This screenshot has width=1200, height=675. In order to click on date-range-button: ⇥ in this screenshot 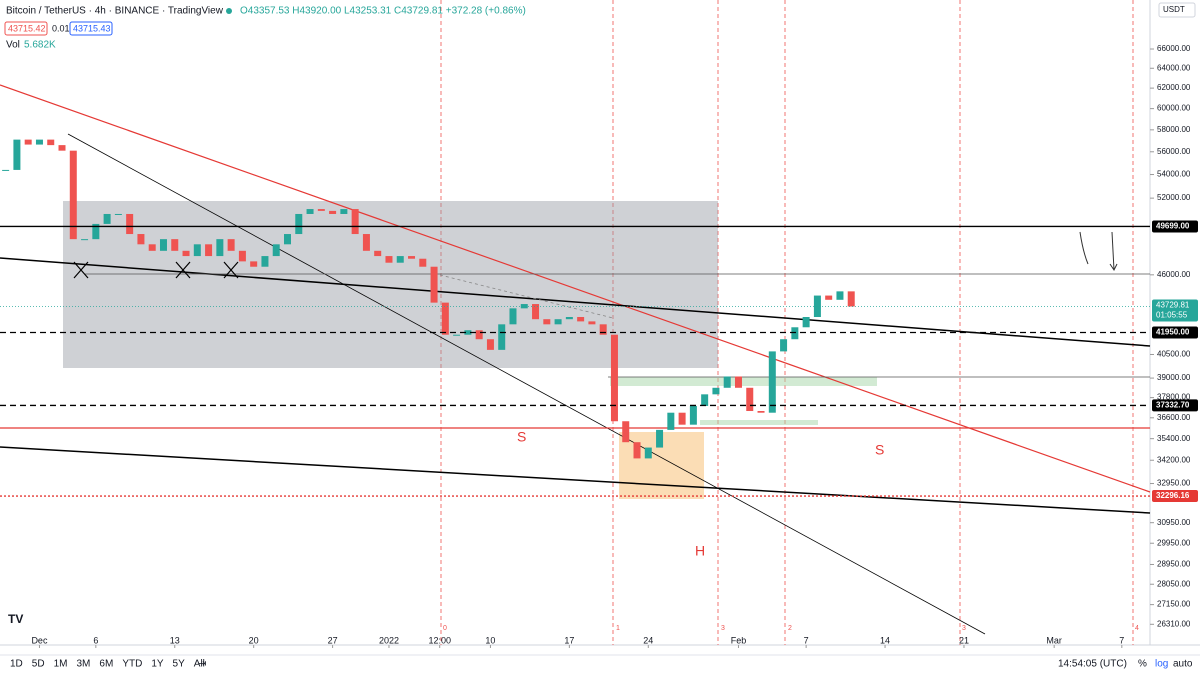, I will do `click(202, 664)`.